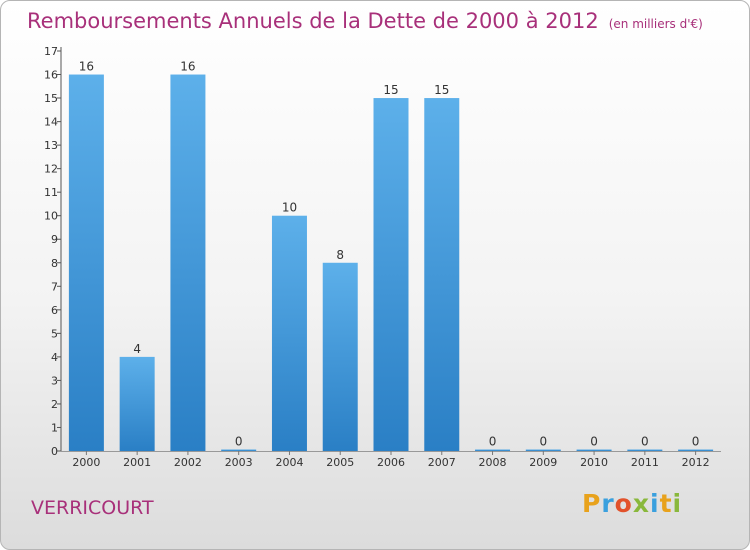  What do you see at coordinates (54, 451) in the screenshot?
I see `y-tick-label: 0` at bounding box center [54, 451].